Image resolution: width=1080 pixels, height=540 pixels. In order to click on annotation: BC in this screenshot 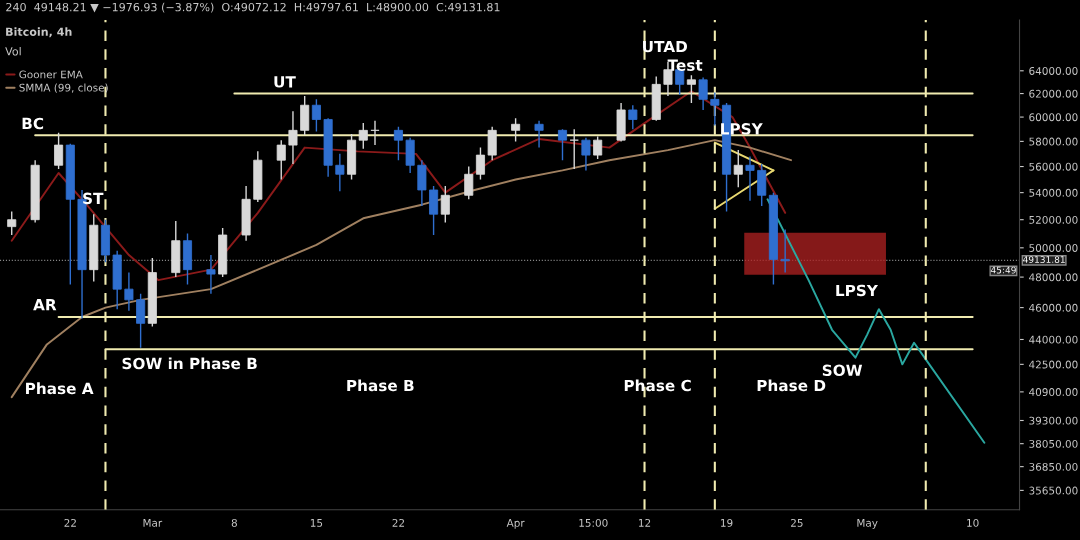, I will do `click(33, 123)`.